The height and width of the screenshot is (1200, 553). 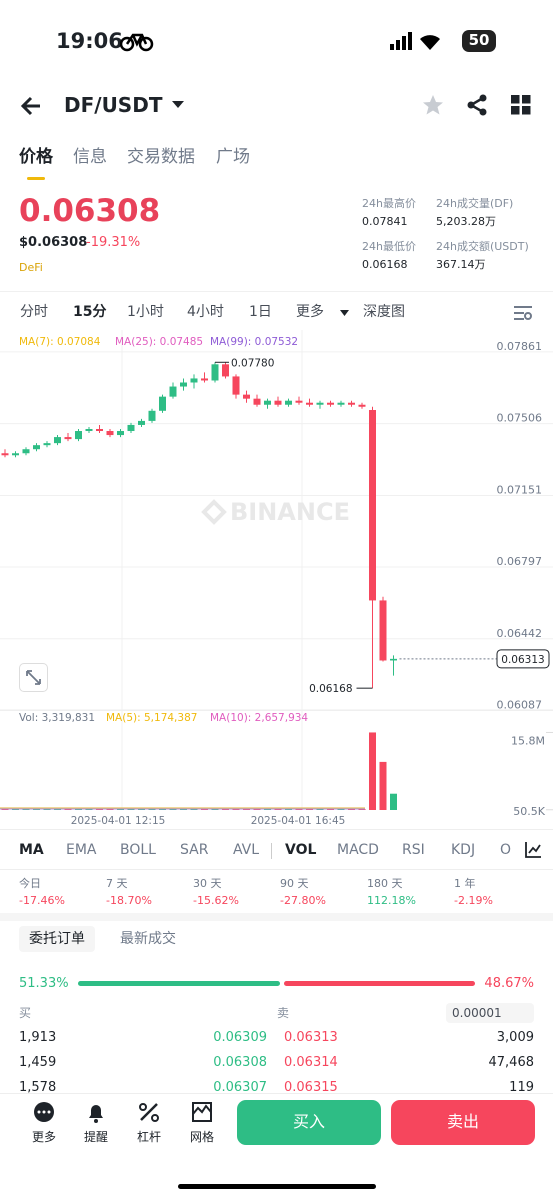 What do you see at coordinates (57, 939) in the screenshot?
I see `ob-tab: 委托订单` at bounding box center [57, 939].